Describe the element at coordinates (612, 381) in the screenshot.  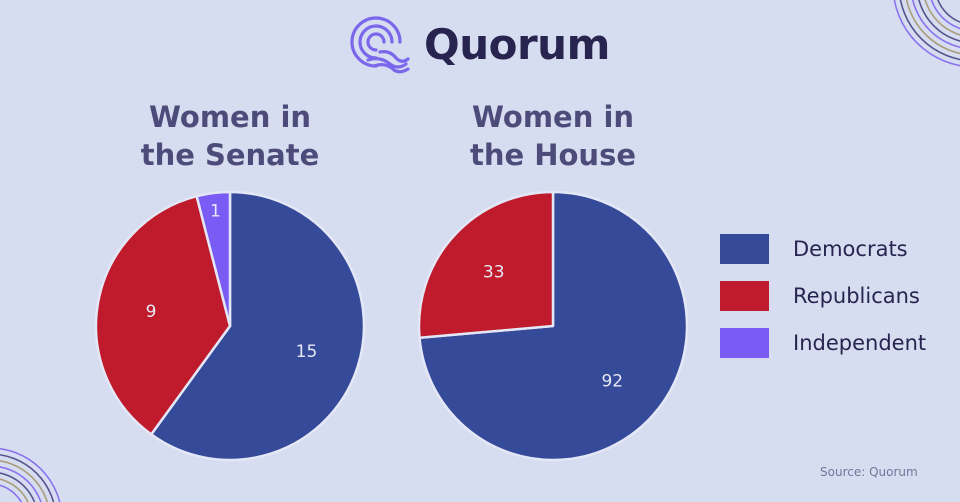
I see `pie-value-label: 92` at that location.